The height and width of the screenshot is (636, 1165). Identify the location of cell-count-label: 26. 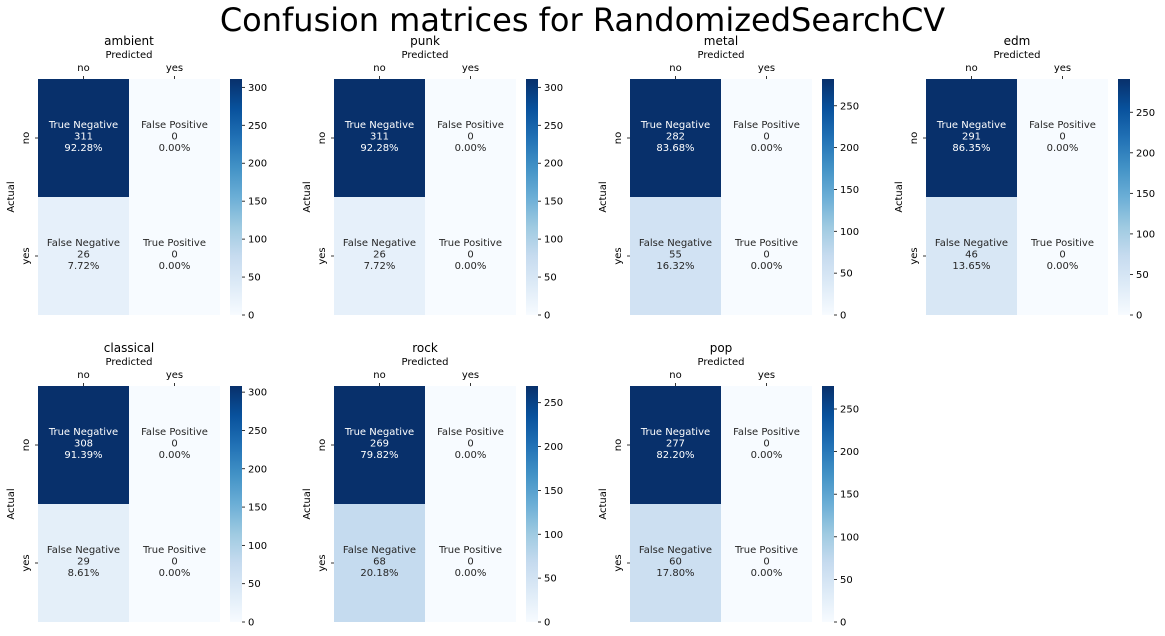
(83, 255).